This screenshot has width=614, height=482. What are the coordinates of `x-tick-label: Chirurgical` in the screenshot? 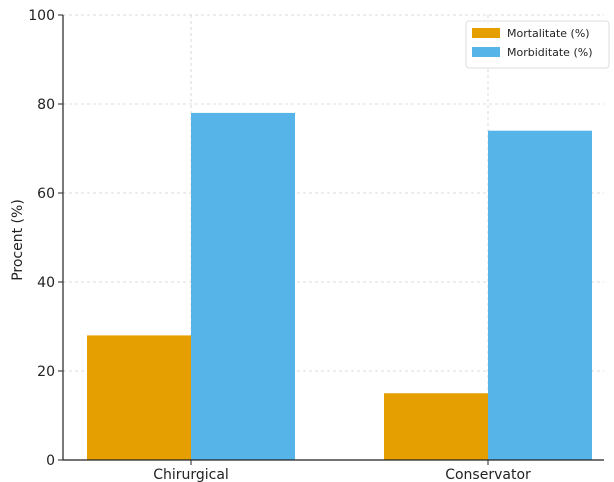 It's located at (191, 474).